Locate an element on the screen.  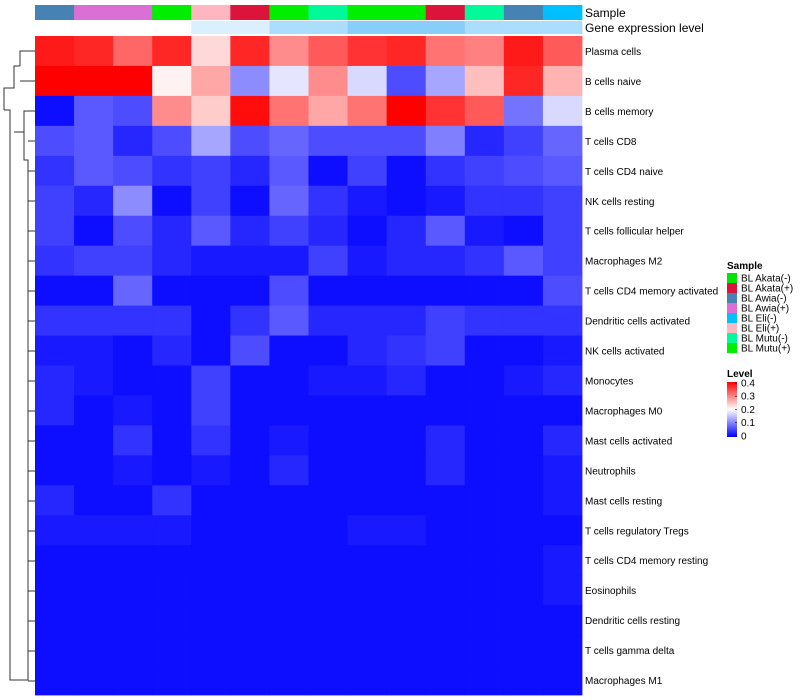
row-label: Dendritic cells resting is located at coordinates (632, 621).